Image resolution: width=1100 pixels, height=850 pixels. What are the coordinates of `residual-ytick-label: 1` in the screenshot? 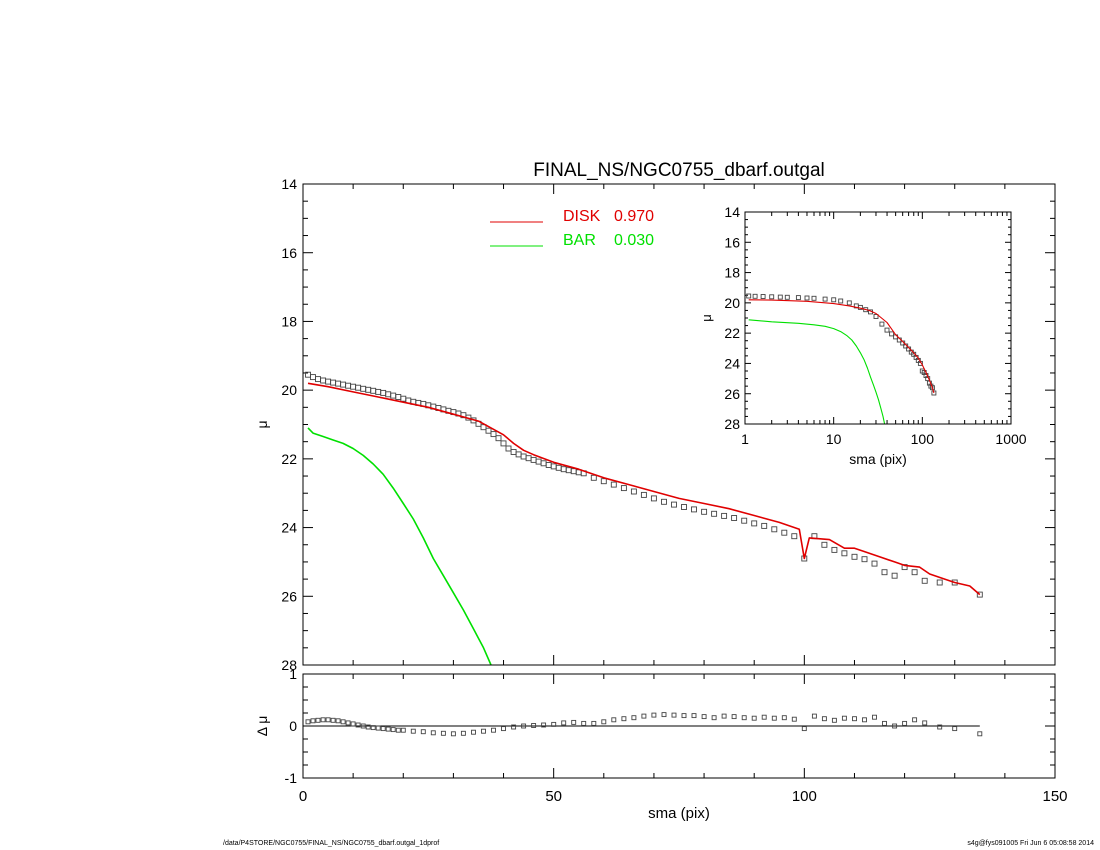 It's located at (293, 674).